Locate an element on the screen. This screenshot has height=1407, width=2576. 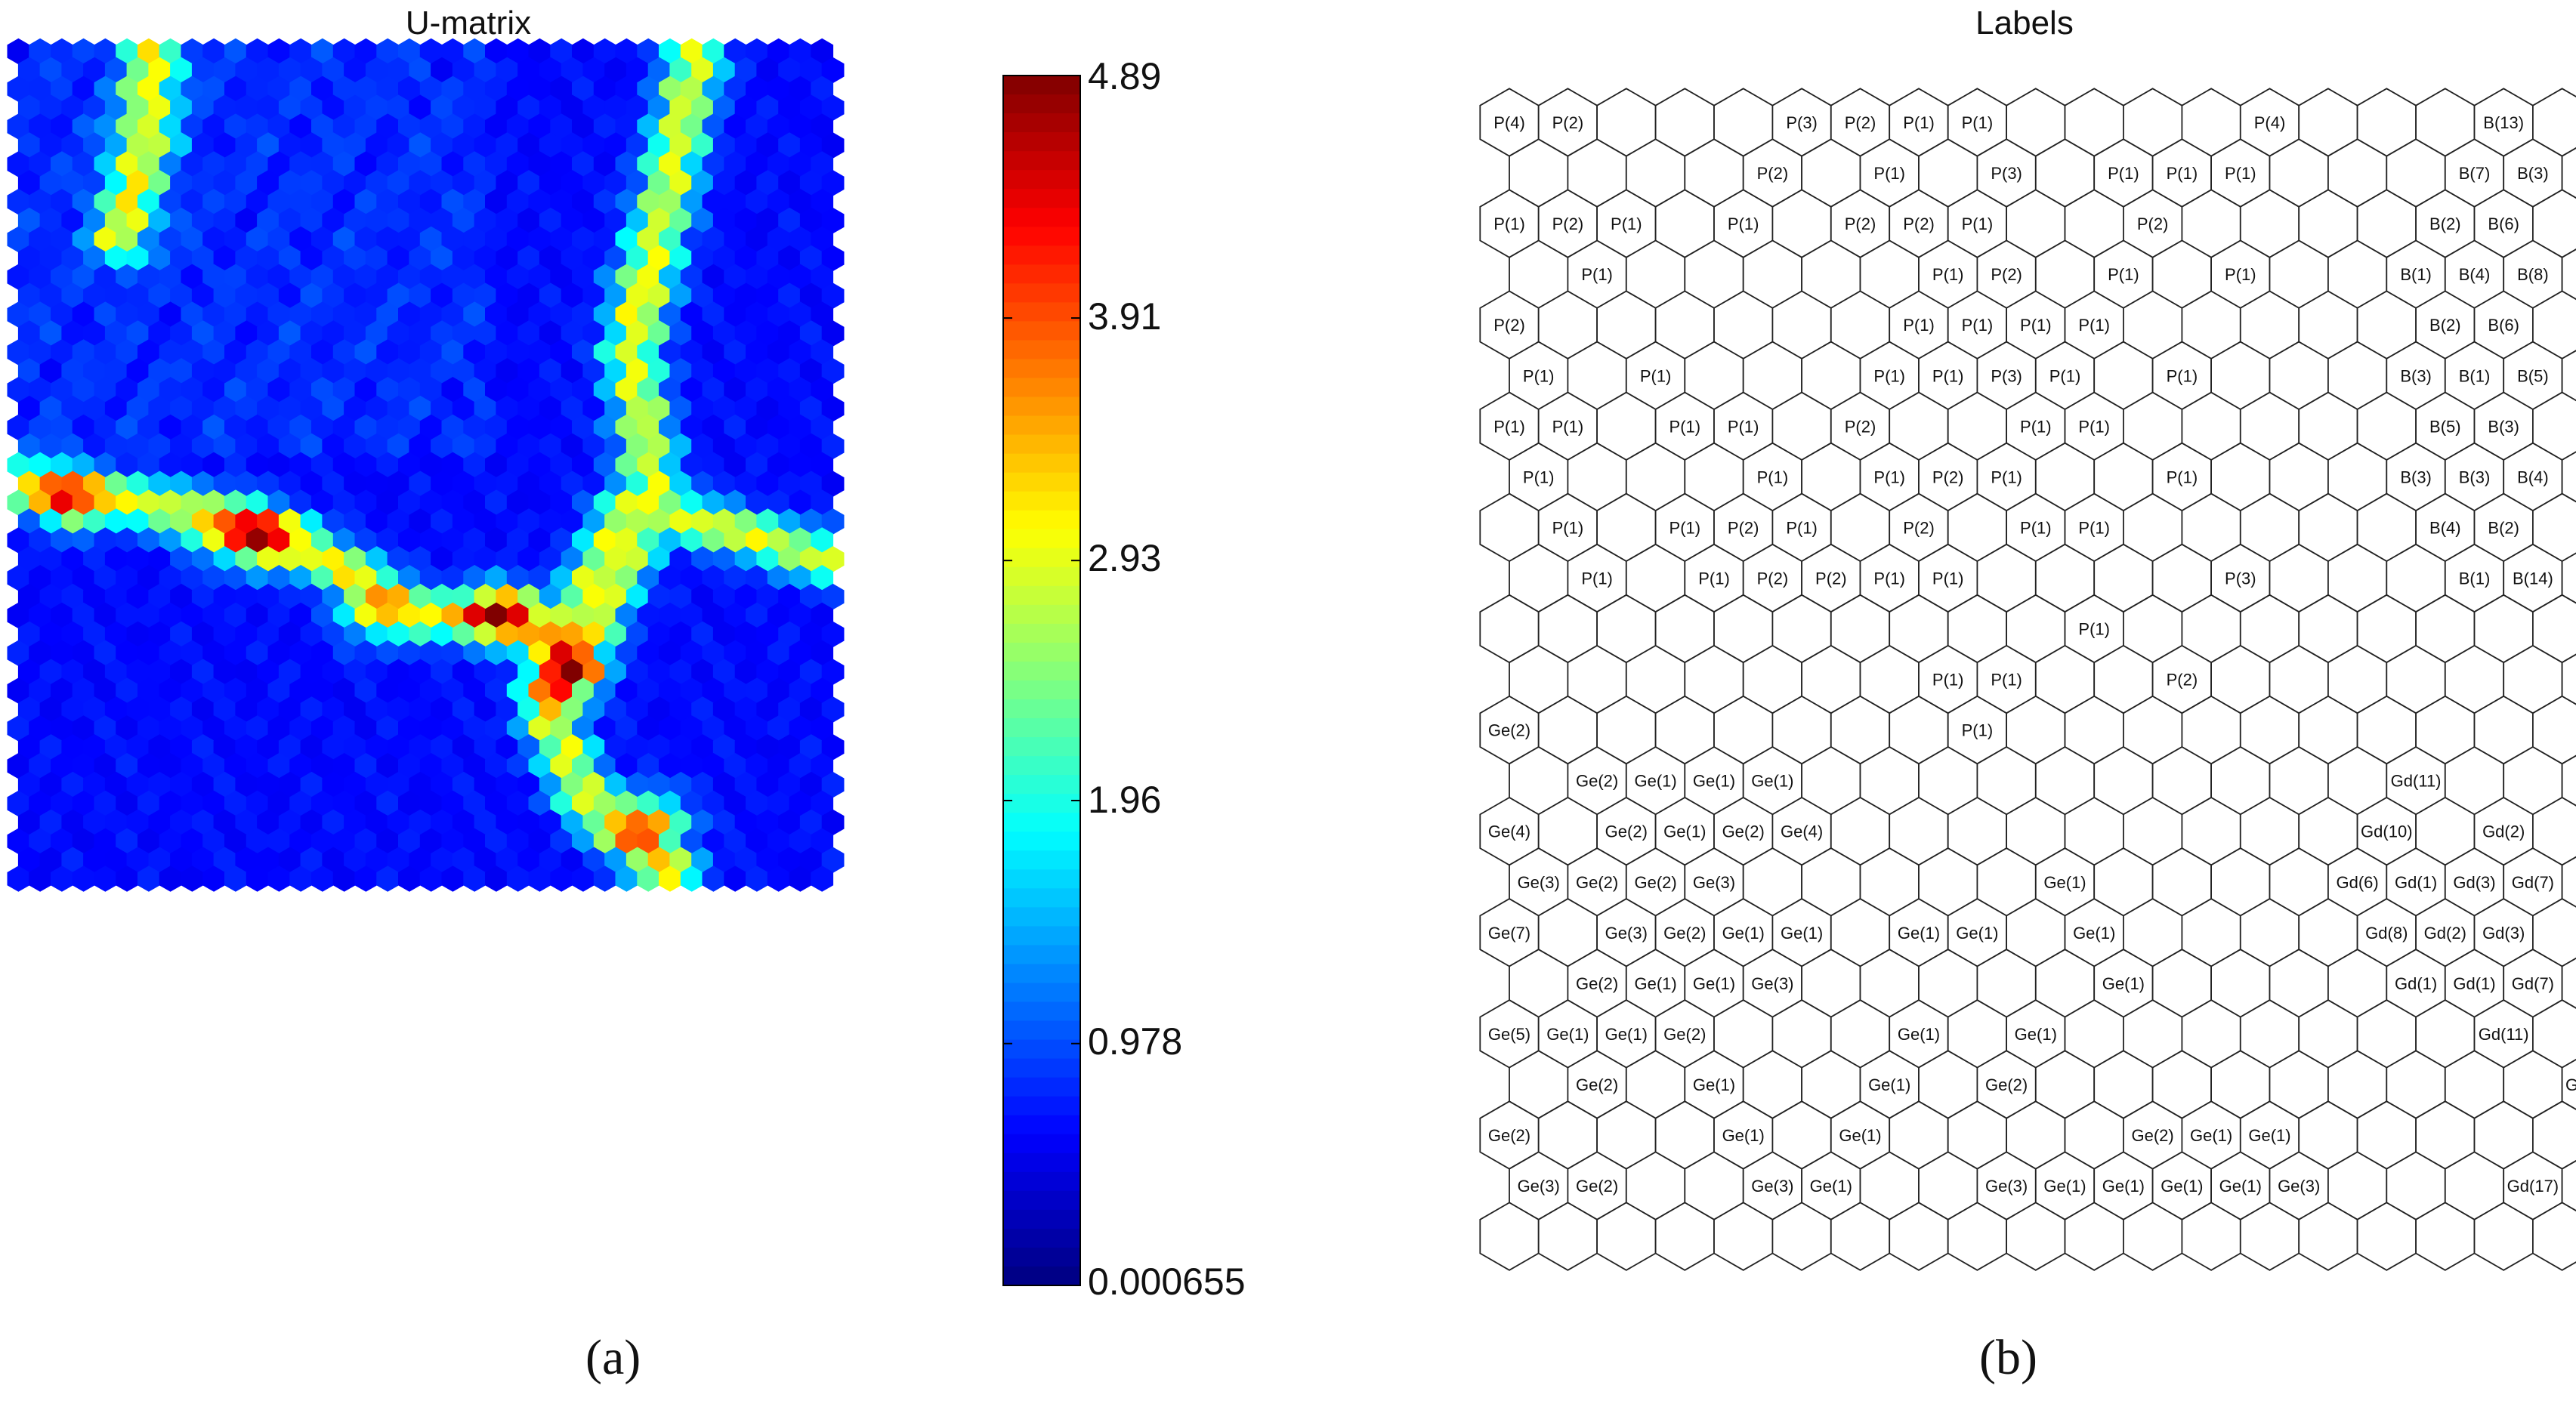
cell-label: Gd(3) is located at coordinates (2474, 882).